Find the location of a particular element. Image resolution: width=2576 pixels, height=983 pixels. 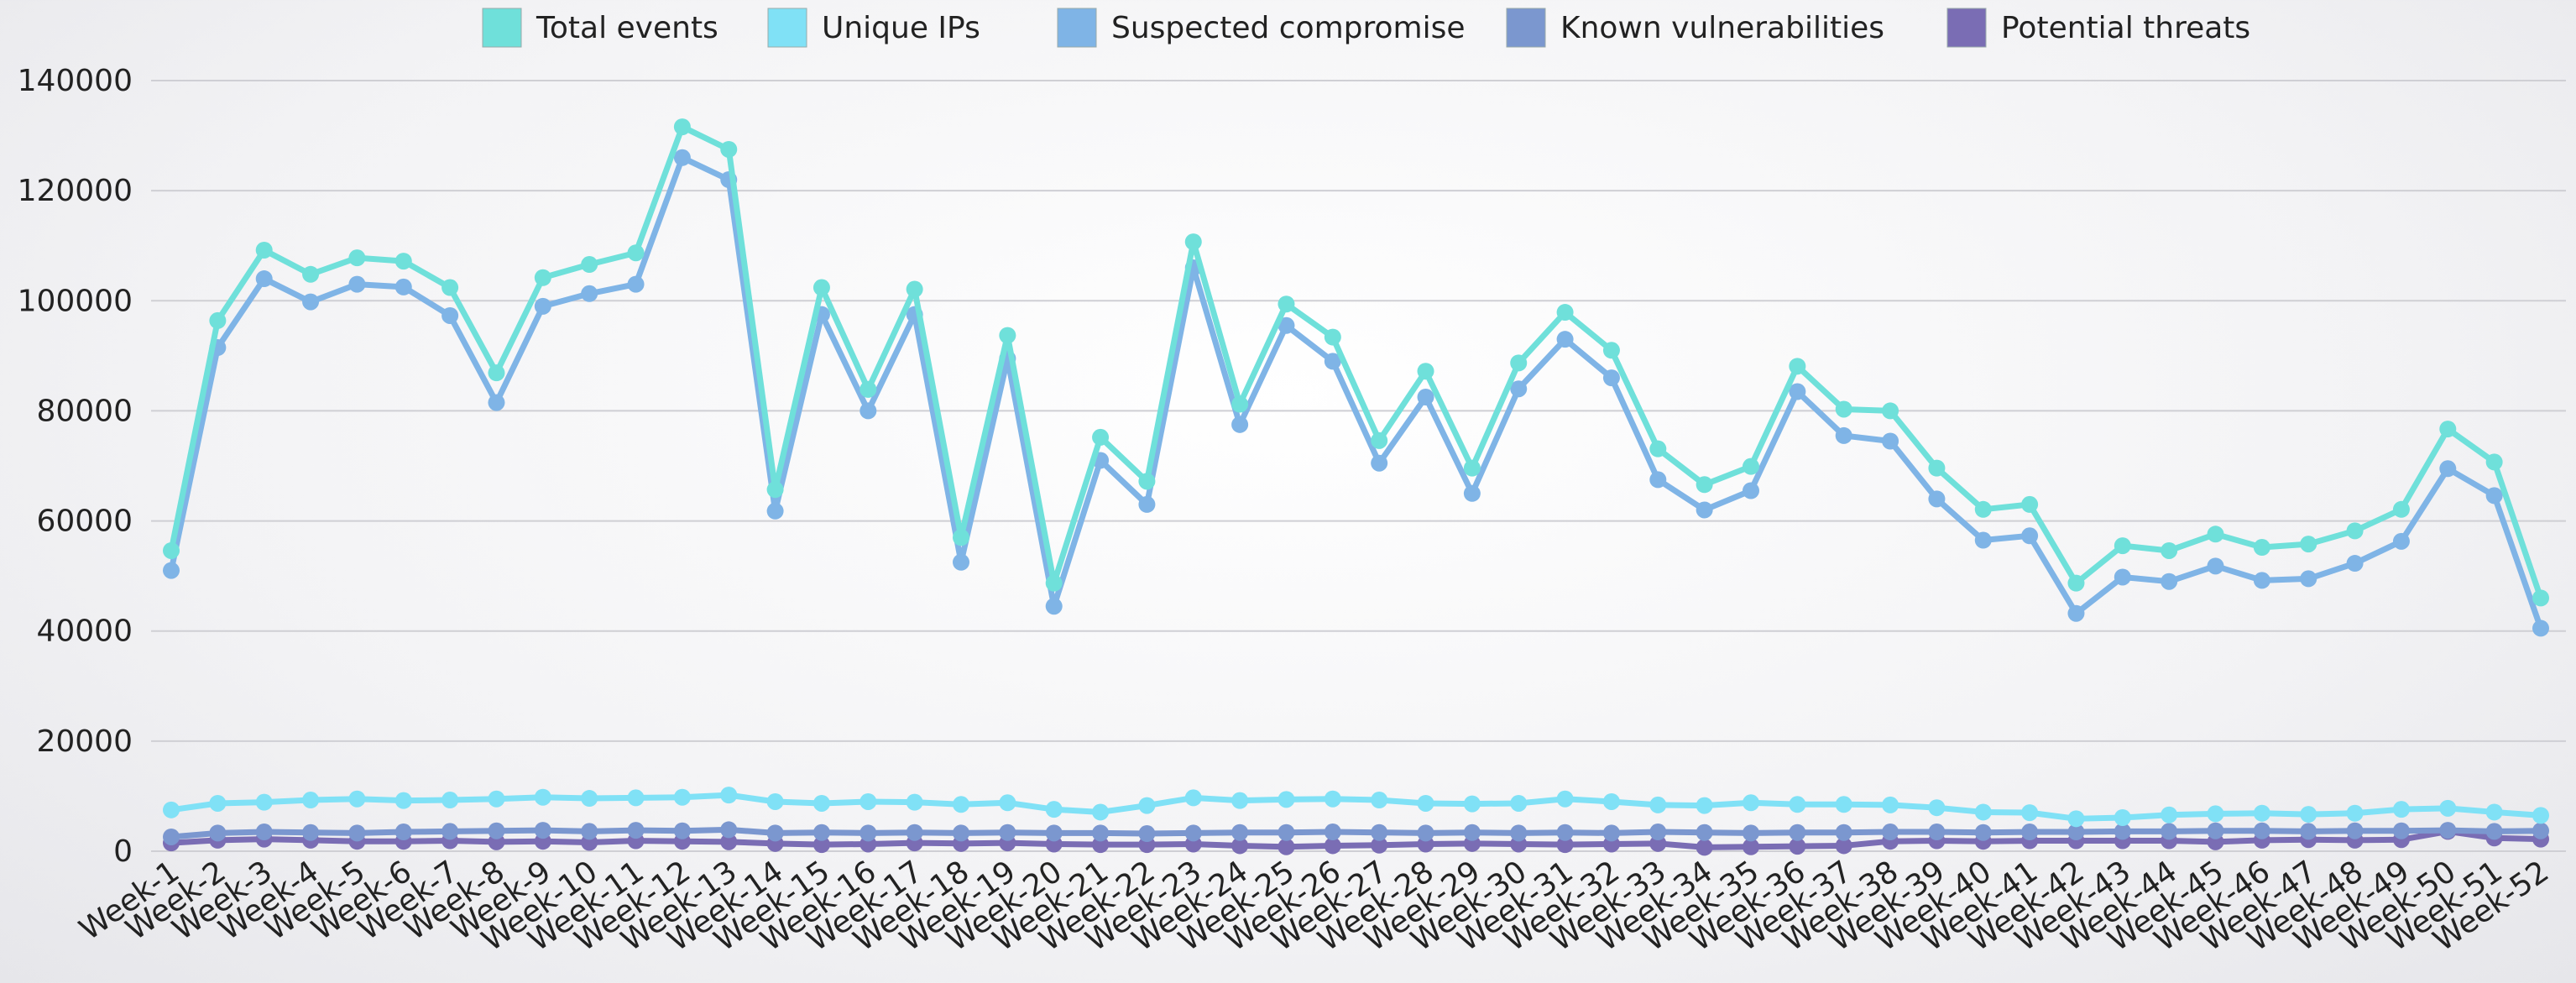

y-tick-label: 40000 is located at coordinates (84, 631).